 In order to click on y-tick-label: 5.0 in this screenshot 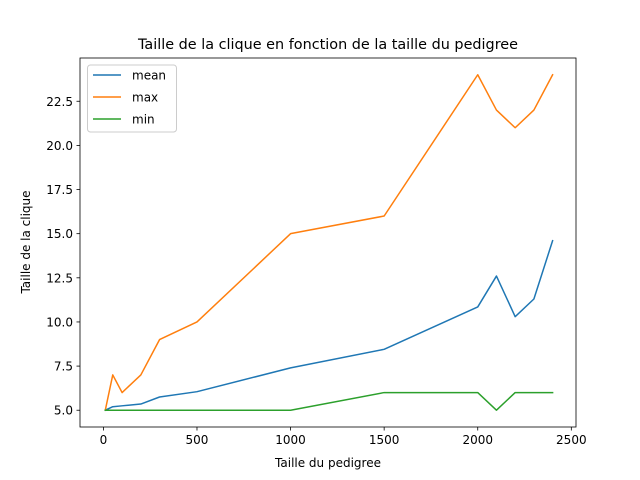, I will do `click(63, 411)`.